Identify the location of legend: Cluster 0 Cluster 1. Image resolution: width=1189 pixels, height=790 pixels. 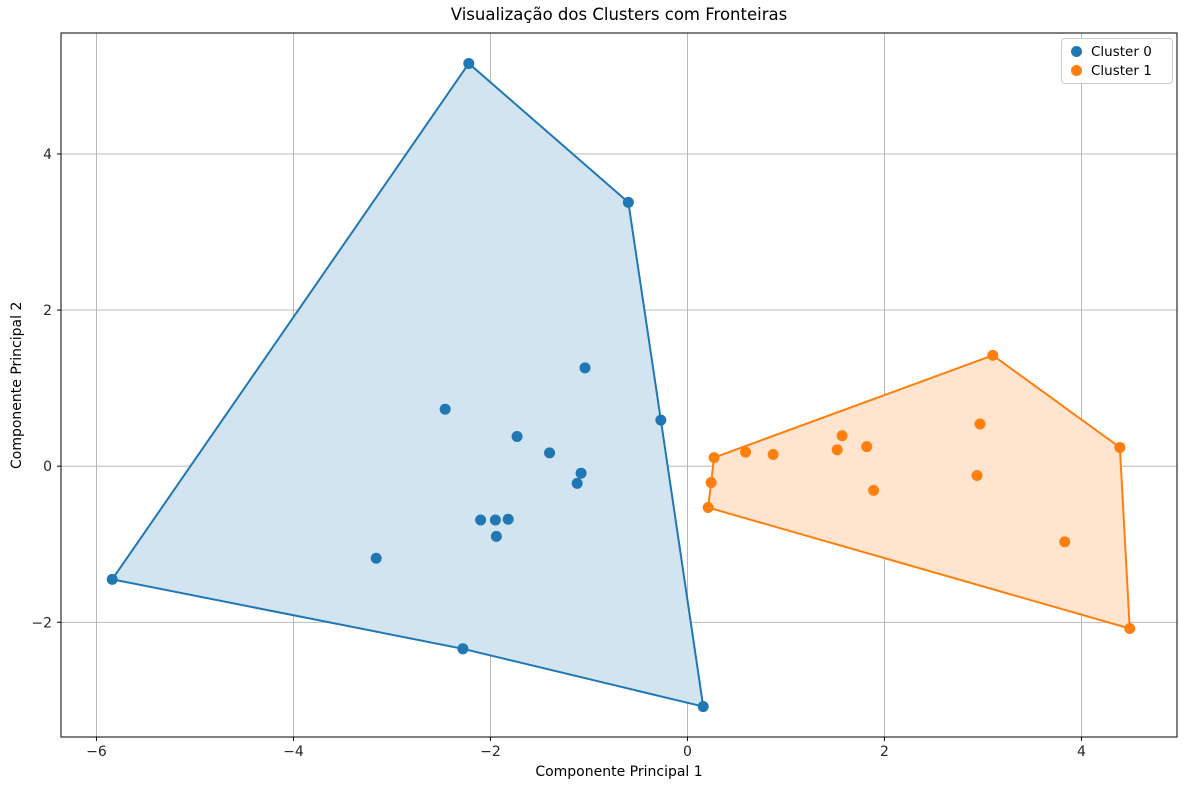
(1117, 61).